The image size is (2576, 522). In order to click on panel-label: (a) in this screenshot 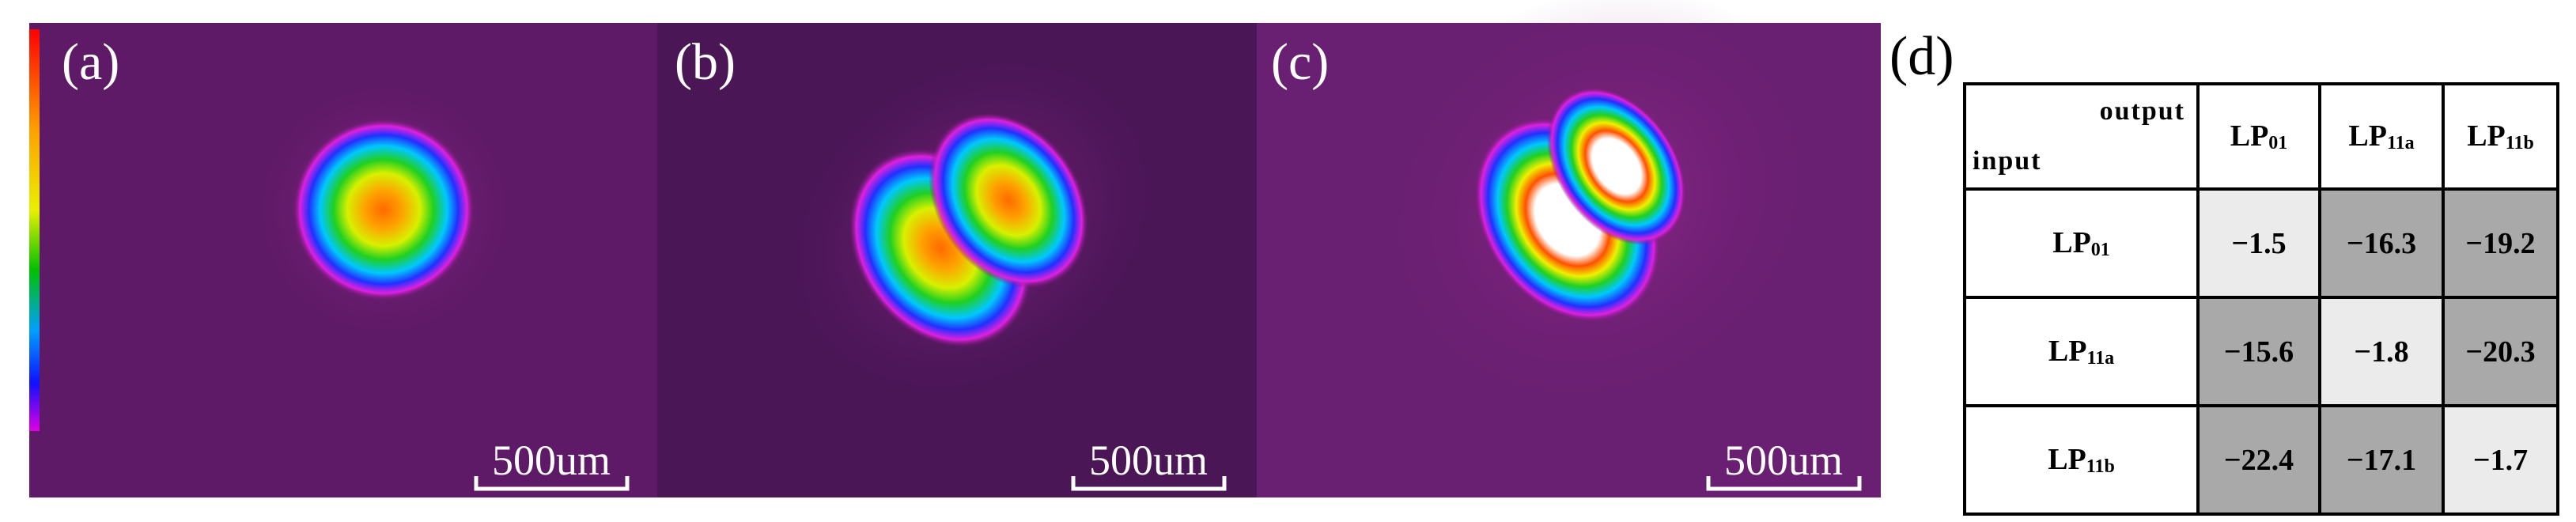, I will do `click(90, 62)`.